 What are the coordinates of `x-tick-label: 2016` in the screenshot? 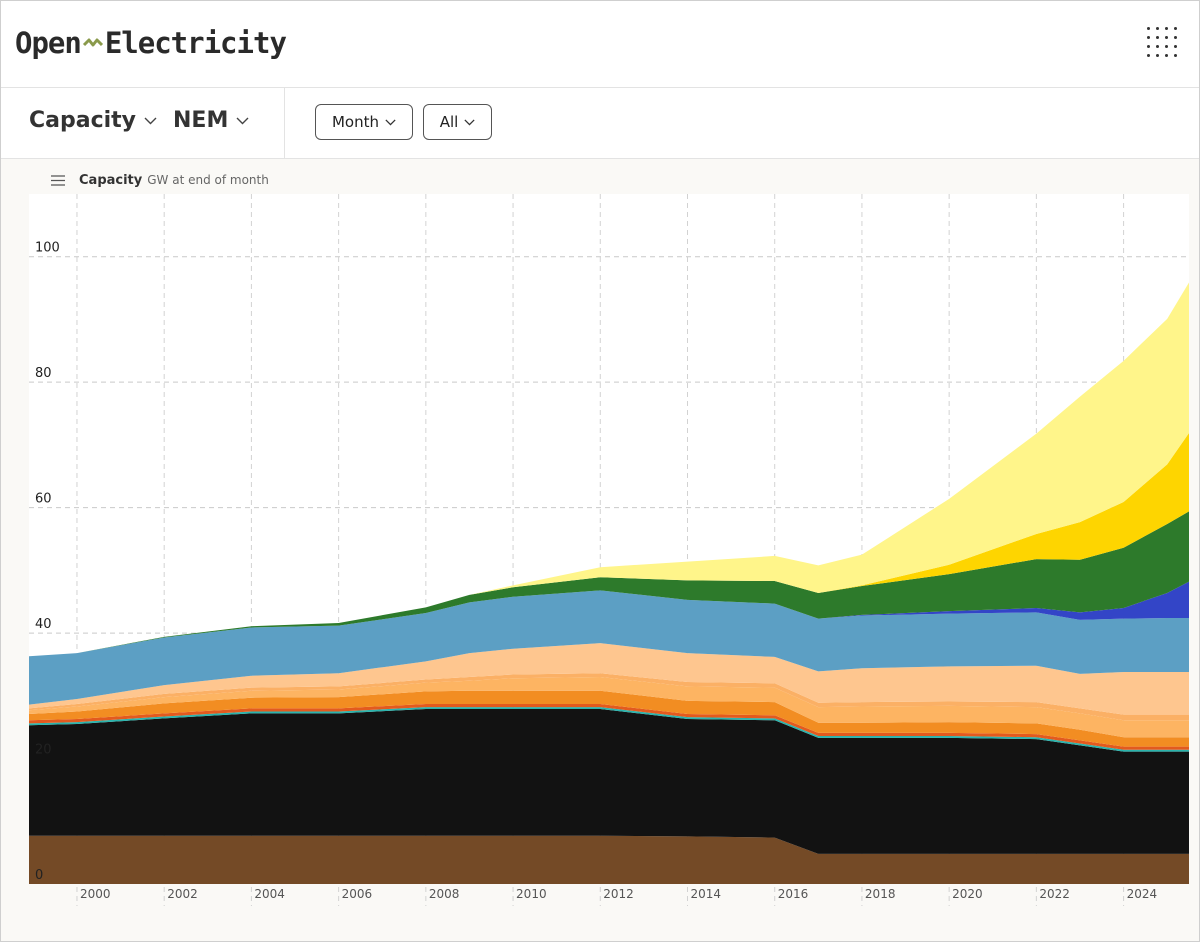 It's located at (793, 894).